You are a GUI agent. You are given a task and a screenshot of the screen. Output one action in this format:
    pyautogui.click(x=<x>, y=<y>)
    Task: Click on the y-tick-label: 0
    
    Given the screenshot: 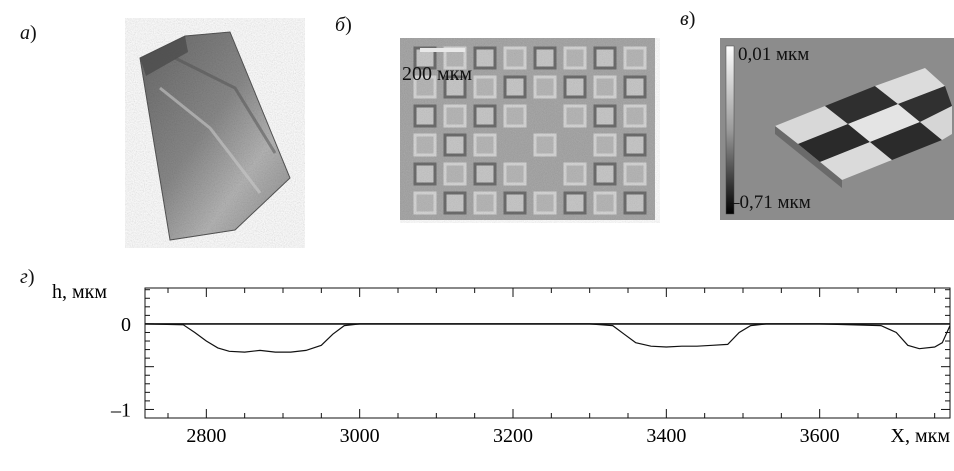 What is the action you would take?
    pyautogui.click(x=126, y=325)
    